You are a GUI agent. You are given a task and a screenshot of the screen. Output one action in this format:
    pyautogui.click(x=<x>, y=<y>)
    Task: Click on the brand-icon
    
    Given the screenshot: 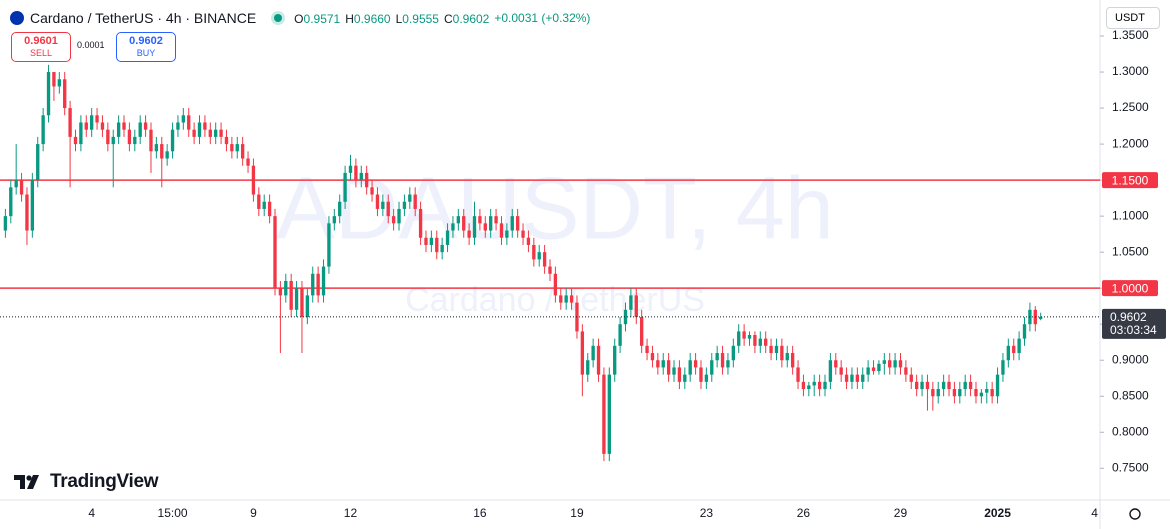 What is the action you would take?
    pyautogui.click(x=26, y=482)
    